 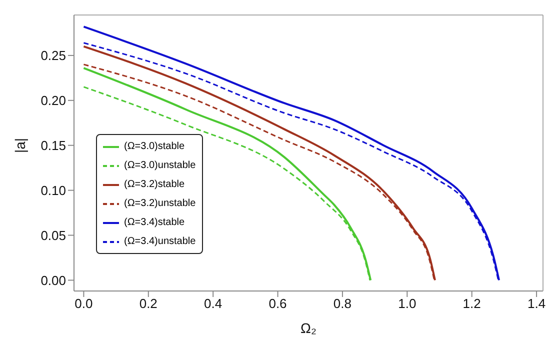 What do you see at coordinates (160, 165) in the screenshot?
I see `legend-label: (Ω=3.0)unstable` at bounding box center [160, 165].